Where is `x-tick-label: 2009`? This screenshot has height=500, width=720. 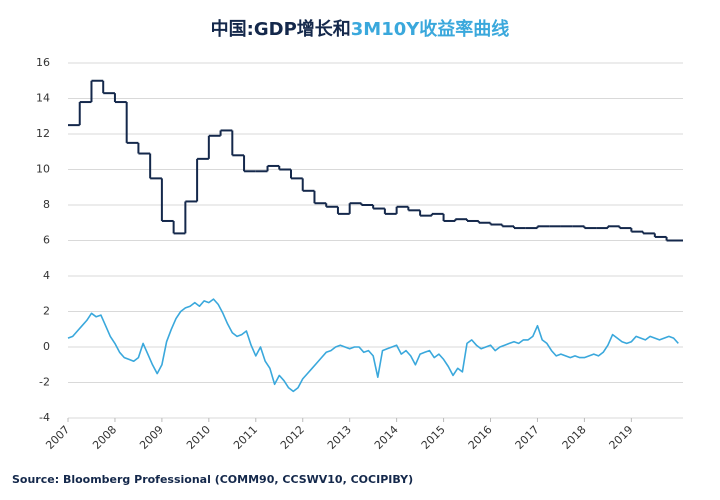
x-tick-label: 2009 is located at coordinates (151, 437).